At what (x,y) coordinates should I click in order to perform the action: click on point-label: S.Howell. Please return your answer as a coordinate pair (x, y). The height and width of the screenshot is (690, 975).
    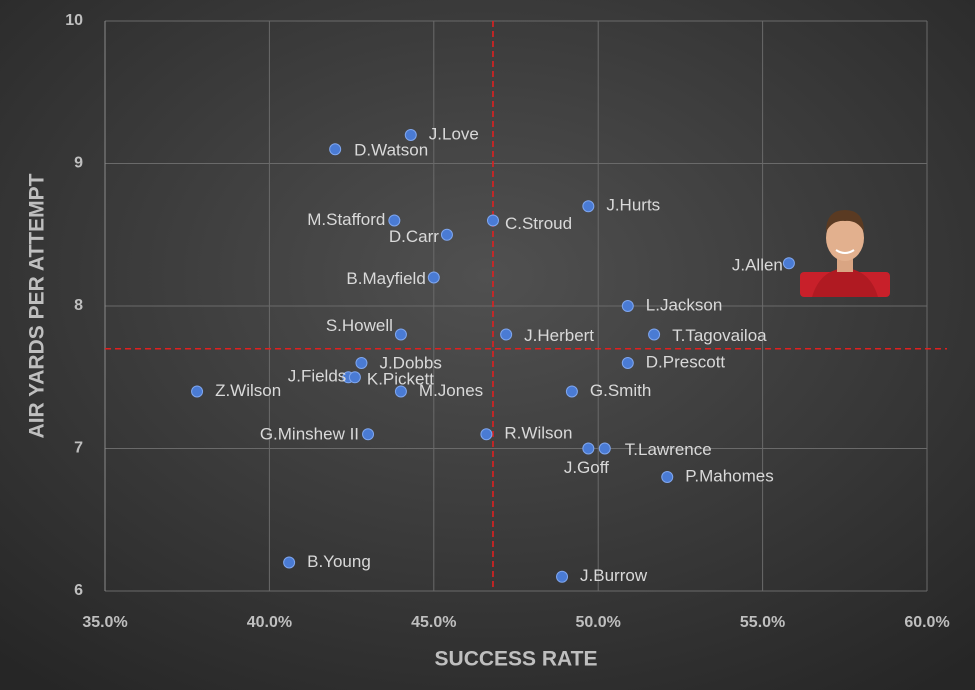
    Looking at the image, I should click on (359, 325).